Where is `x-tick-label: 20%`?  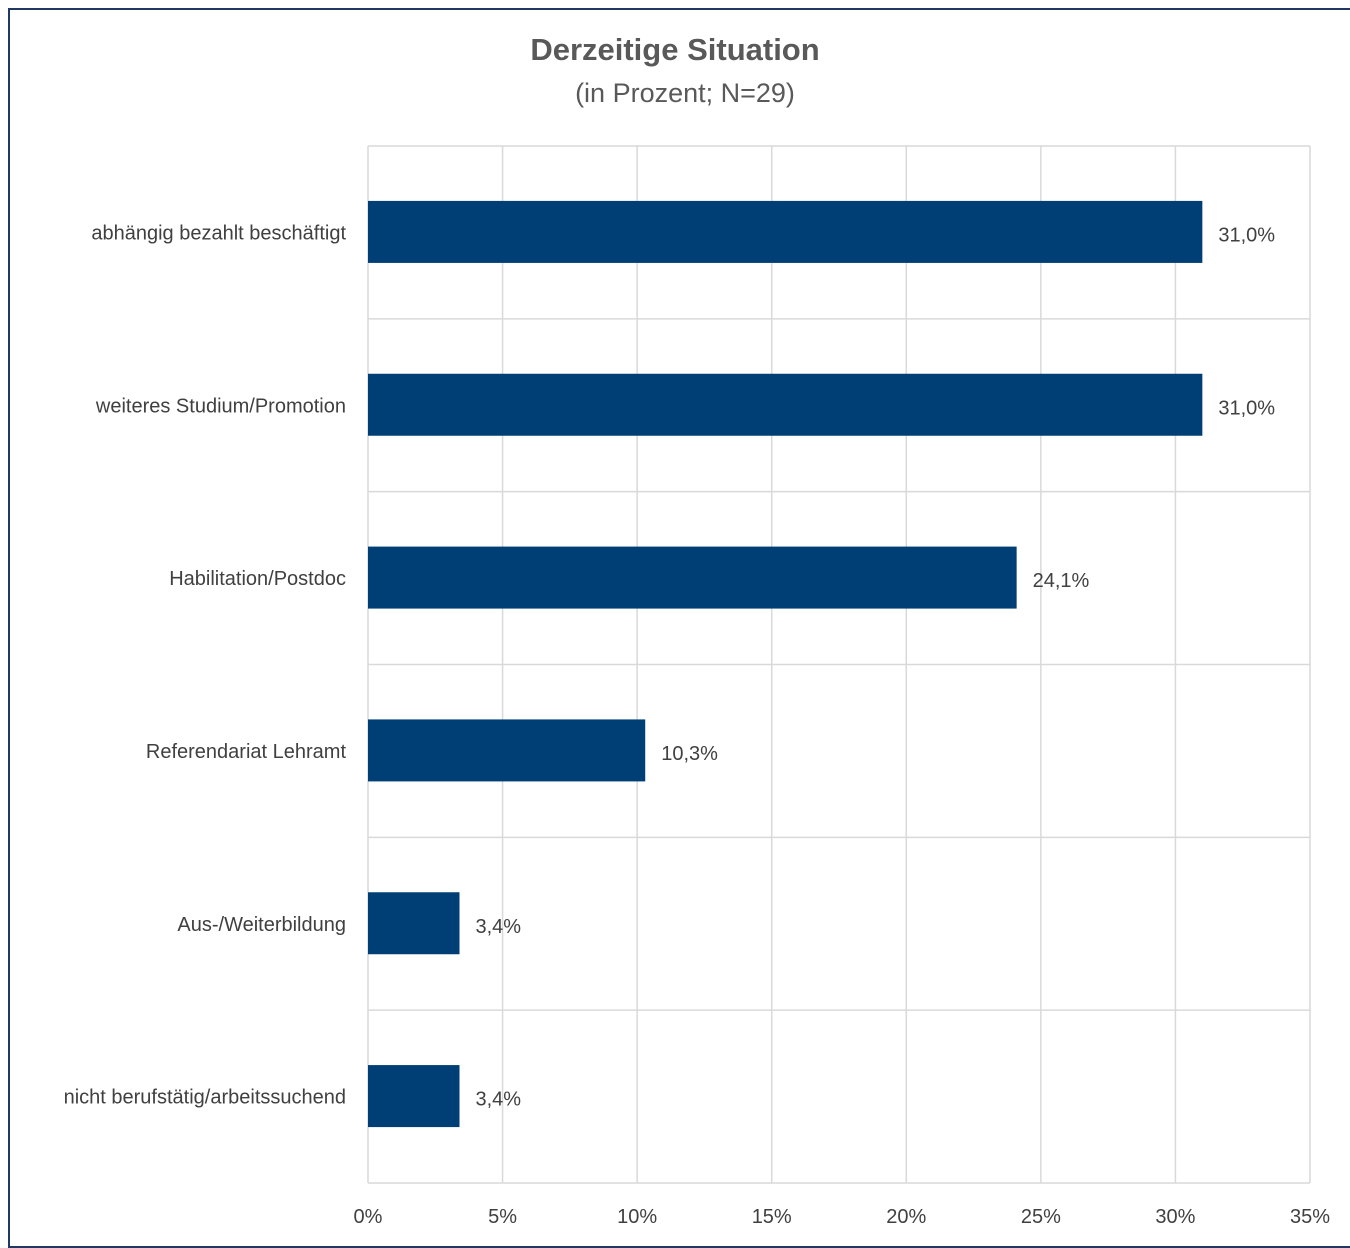 x-tick-label: 20% is located at coordinates (906, 1217).